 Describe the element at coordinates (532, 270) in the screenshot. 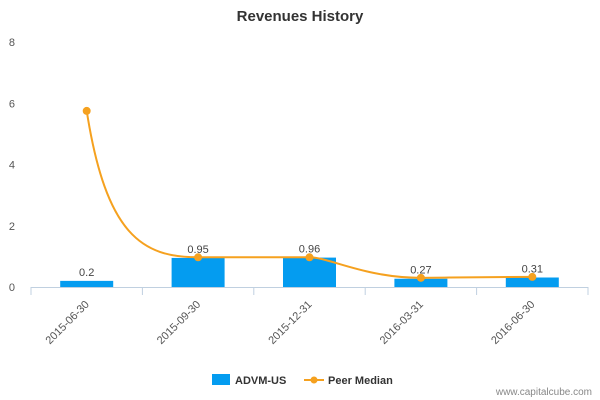

I see `data-label-2016-06-30: 0.31` at that location.